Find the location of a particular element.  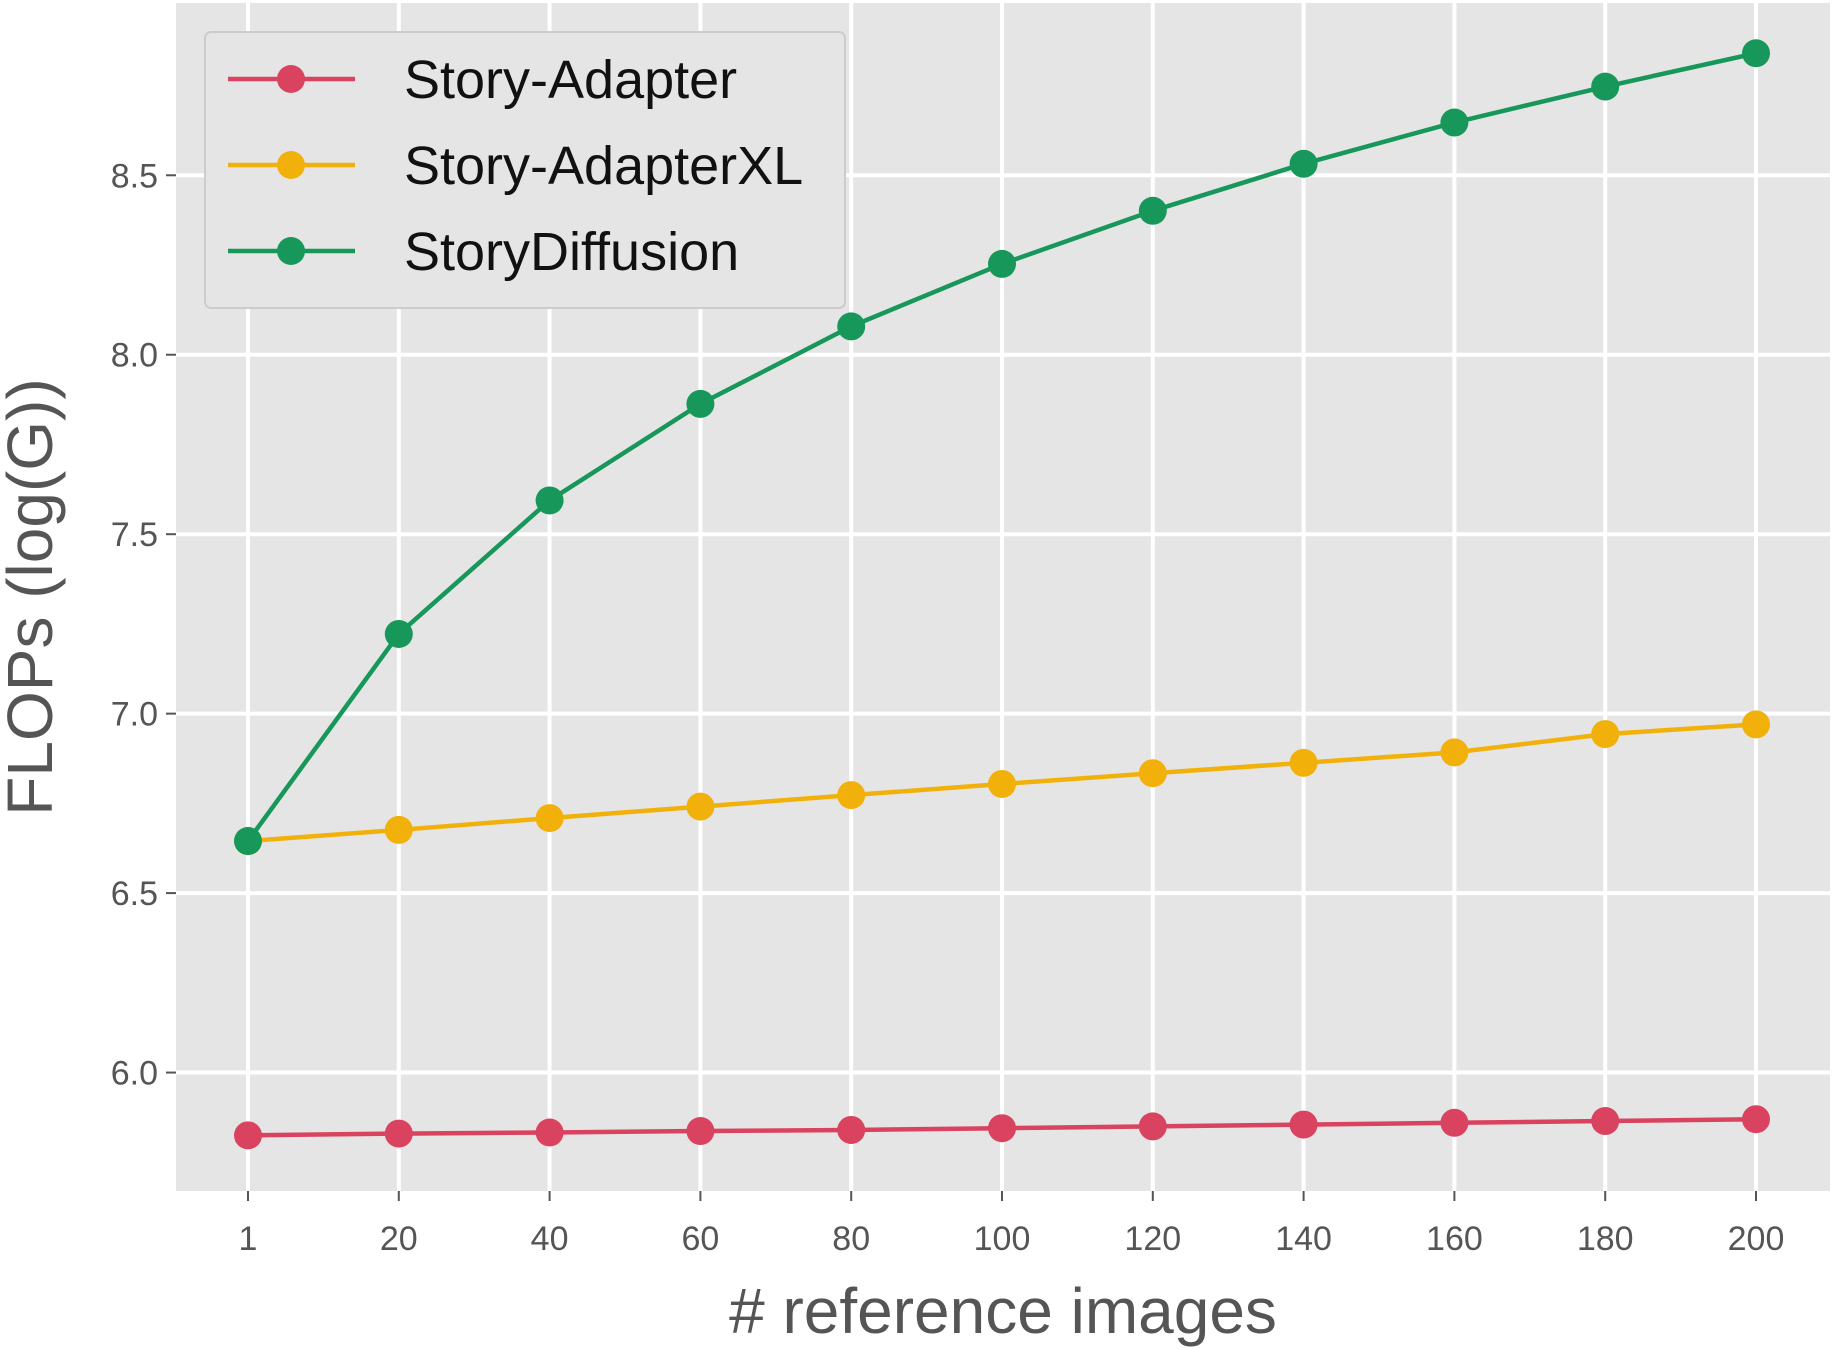

x-tick-label: 100 is located at coordinates (1002, 1239).